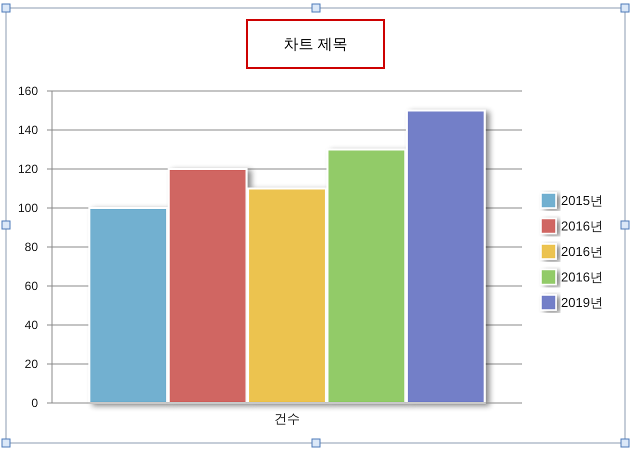 Image resolution: width=638 pixels, height=455 pixels. What do you see at coordinates (28, 130) in the screenshot?
I see `y-tick-label: 140` at bounding box center [28, 130].